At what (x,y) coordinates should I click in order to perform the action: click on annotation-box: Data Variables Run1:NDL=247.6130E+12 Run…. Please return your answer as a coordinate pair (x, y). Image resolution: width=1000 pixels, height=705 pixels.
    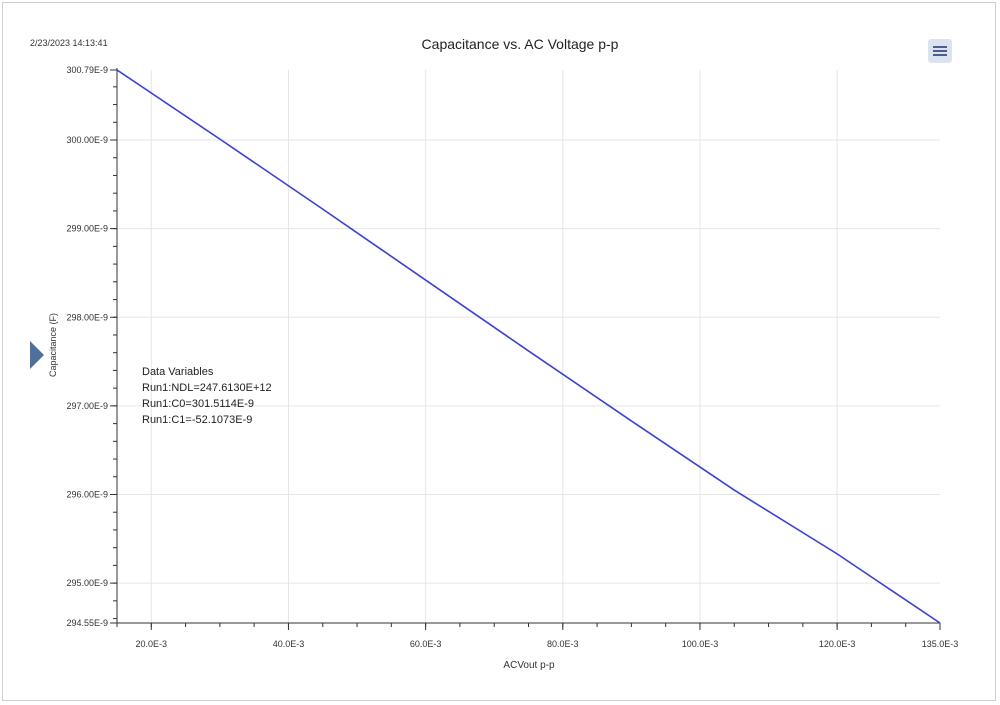
    Looking at the image, I should click on (207, 396).